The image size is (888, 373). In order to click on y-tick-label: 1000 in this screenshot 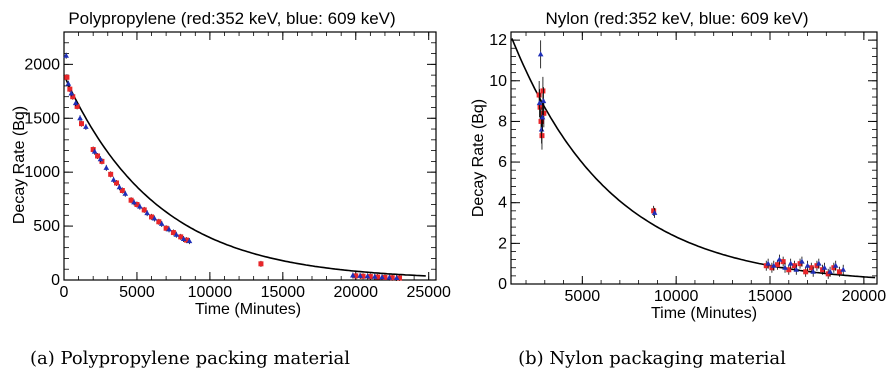, I will do `click(42, 172)`.